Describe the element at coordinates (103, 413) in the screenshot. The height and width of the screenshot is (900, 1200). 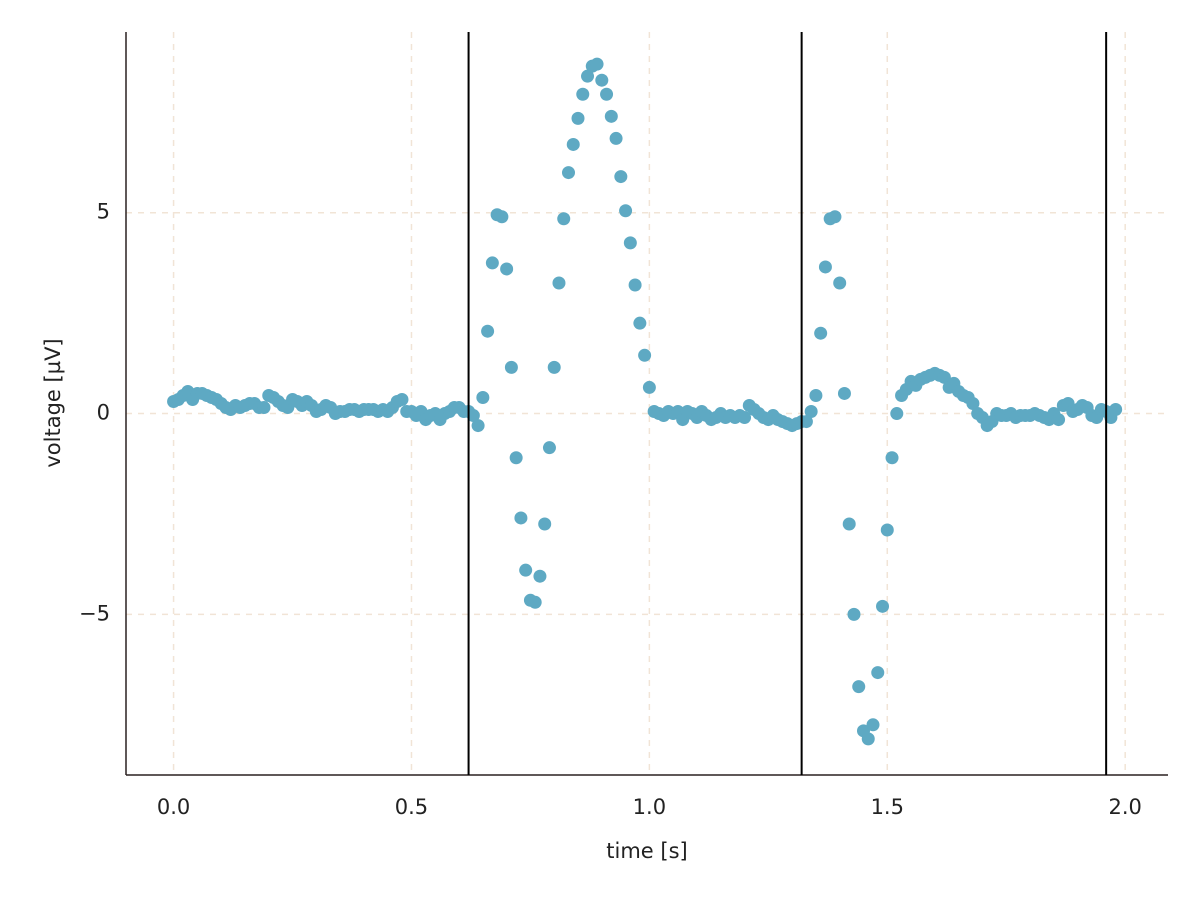
I see `y-tick-label: 0` at that location.